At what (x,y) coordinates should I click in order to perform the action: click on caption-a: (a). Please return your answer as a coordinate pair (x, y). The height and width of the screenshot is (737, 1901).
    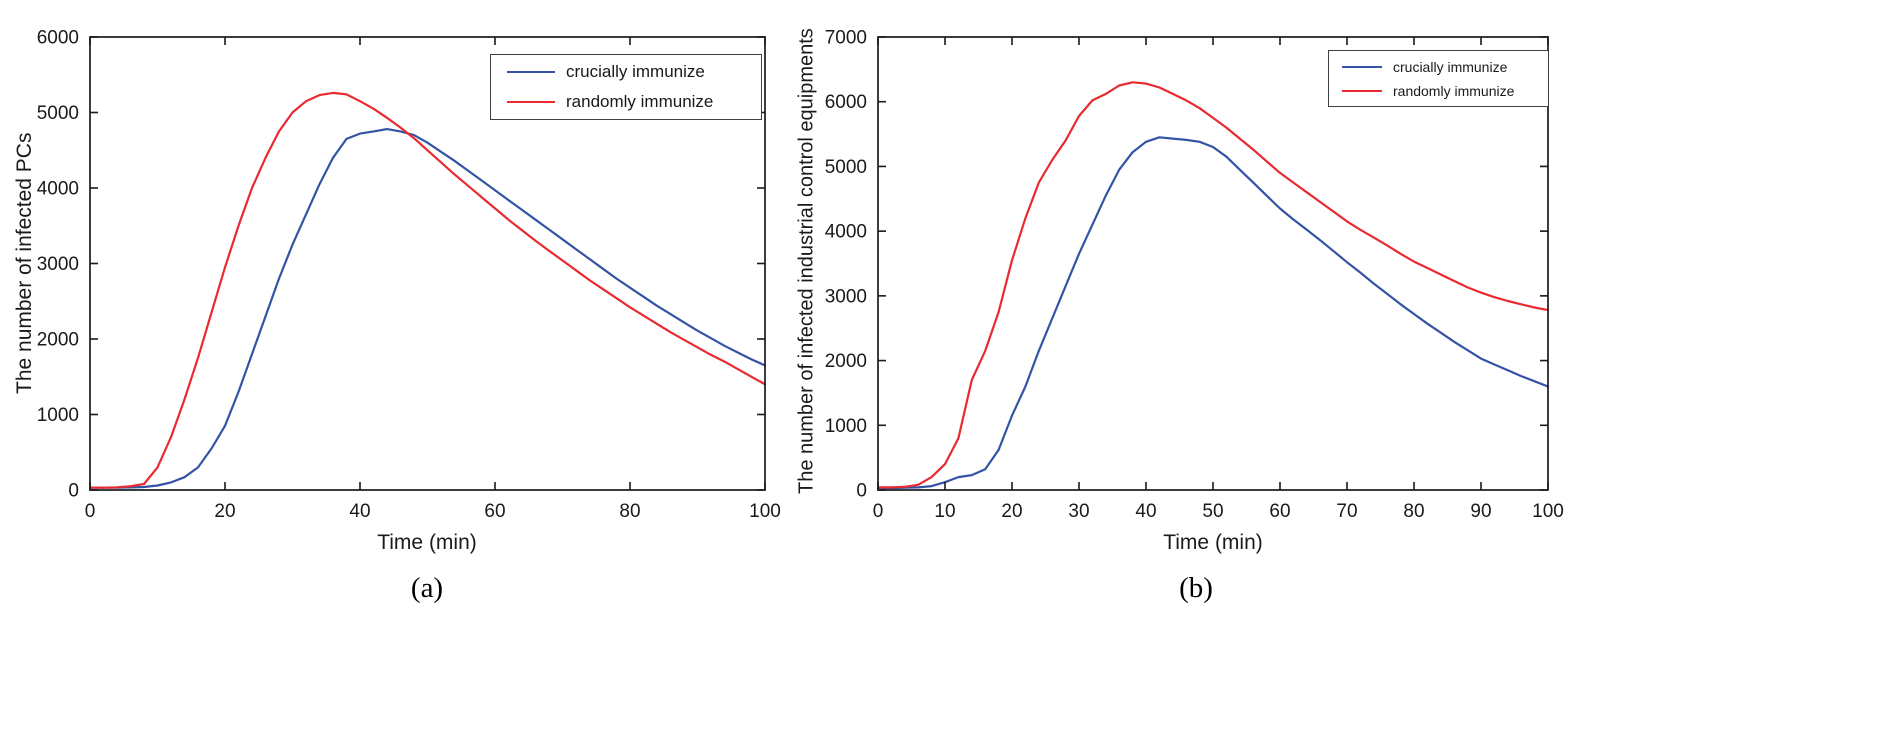
    Looking at the image, I should click on (427, 588).